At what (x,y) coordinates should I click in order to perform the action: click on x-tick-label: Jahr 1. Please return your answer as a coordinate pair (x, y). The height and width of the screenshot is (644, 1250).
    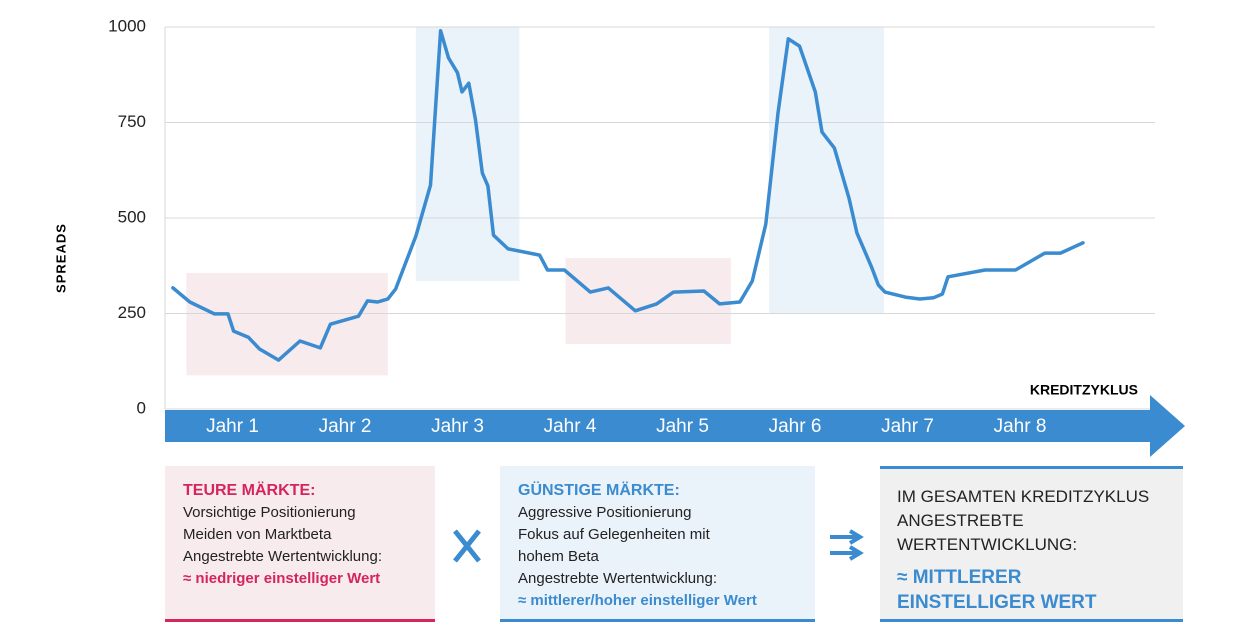
    Looking at the image, I should click on (232, 426).